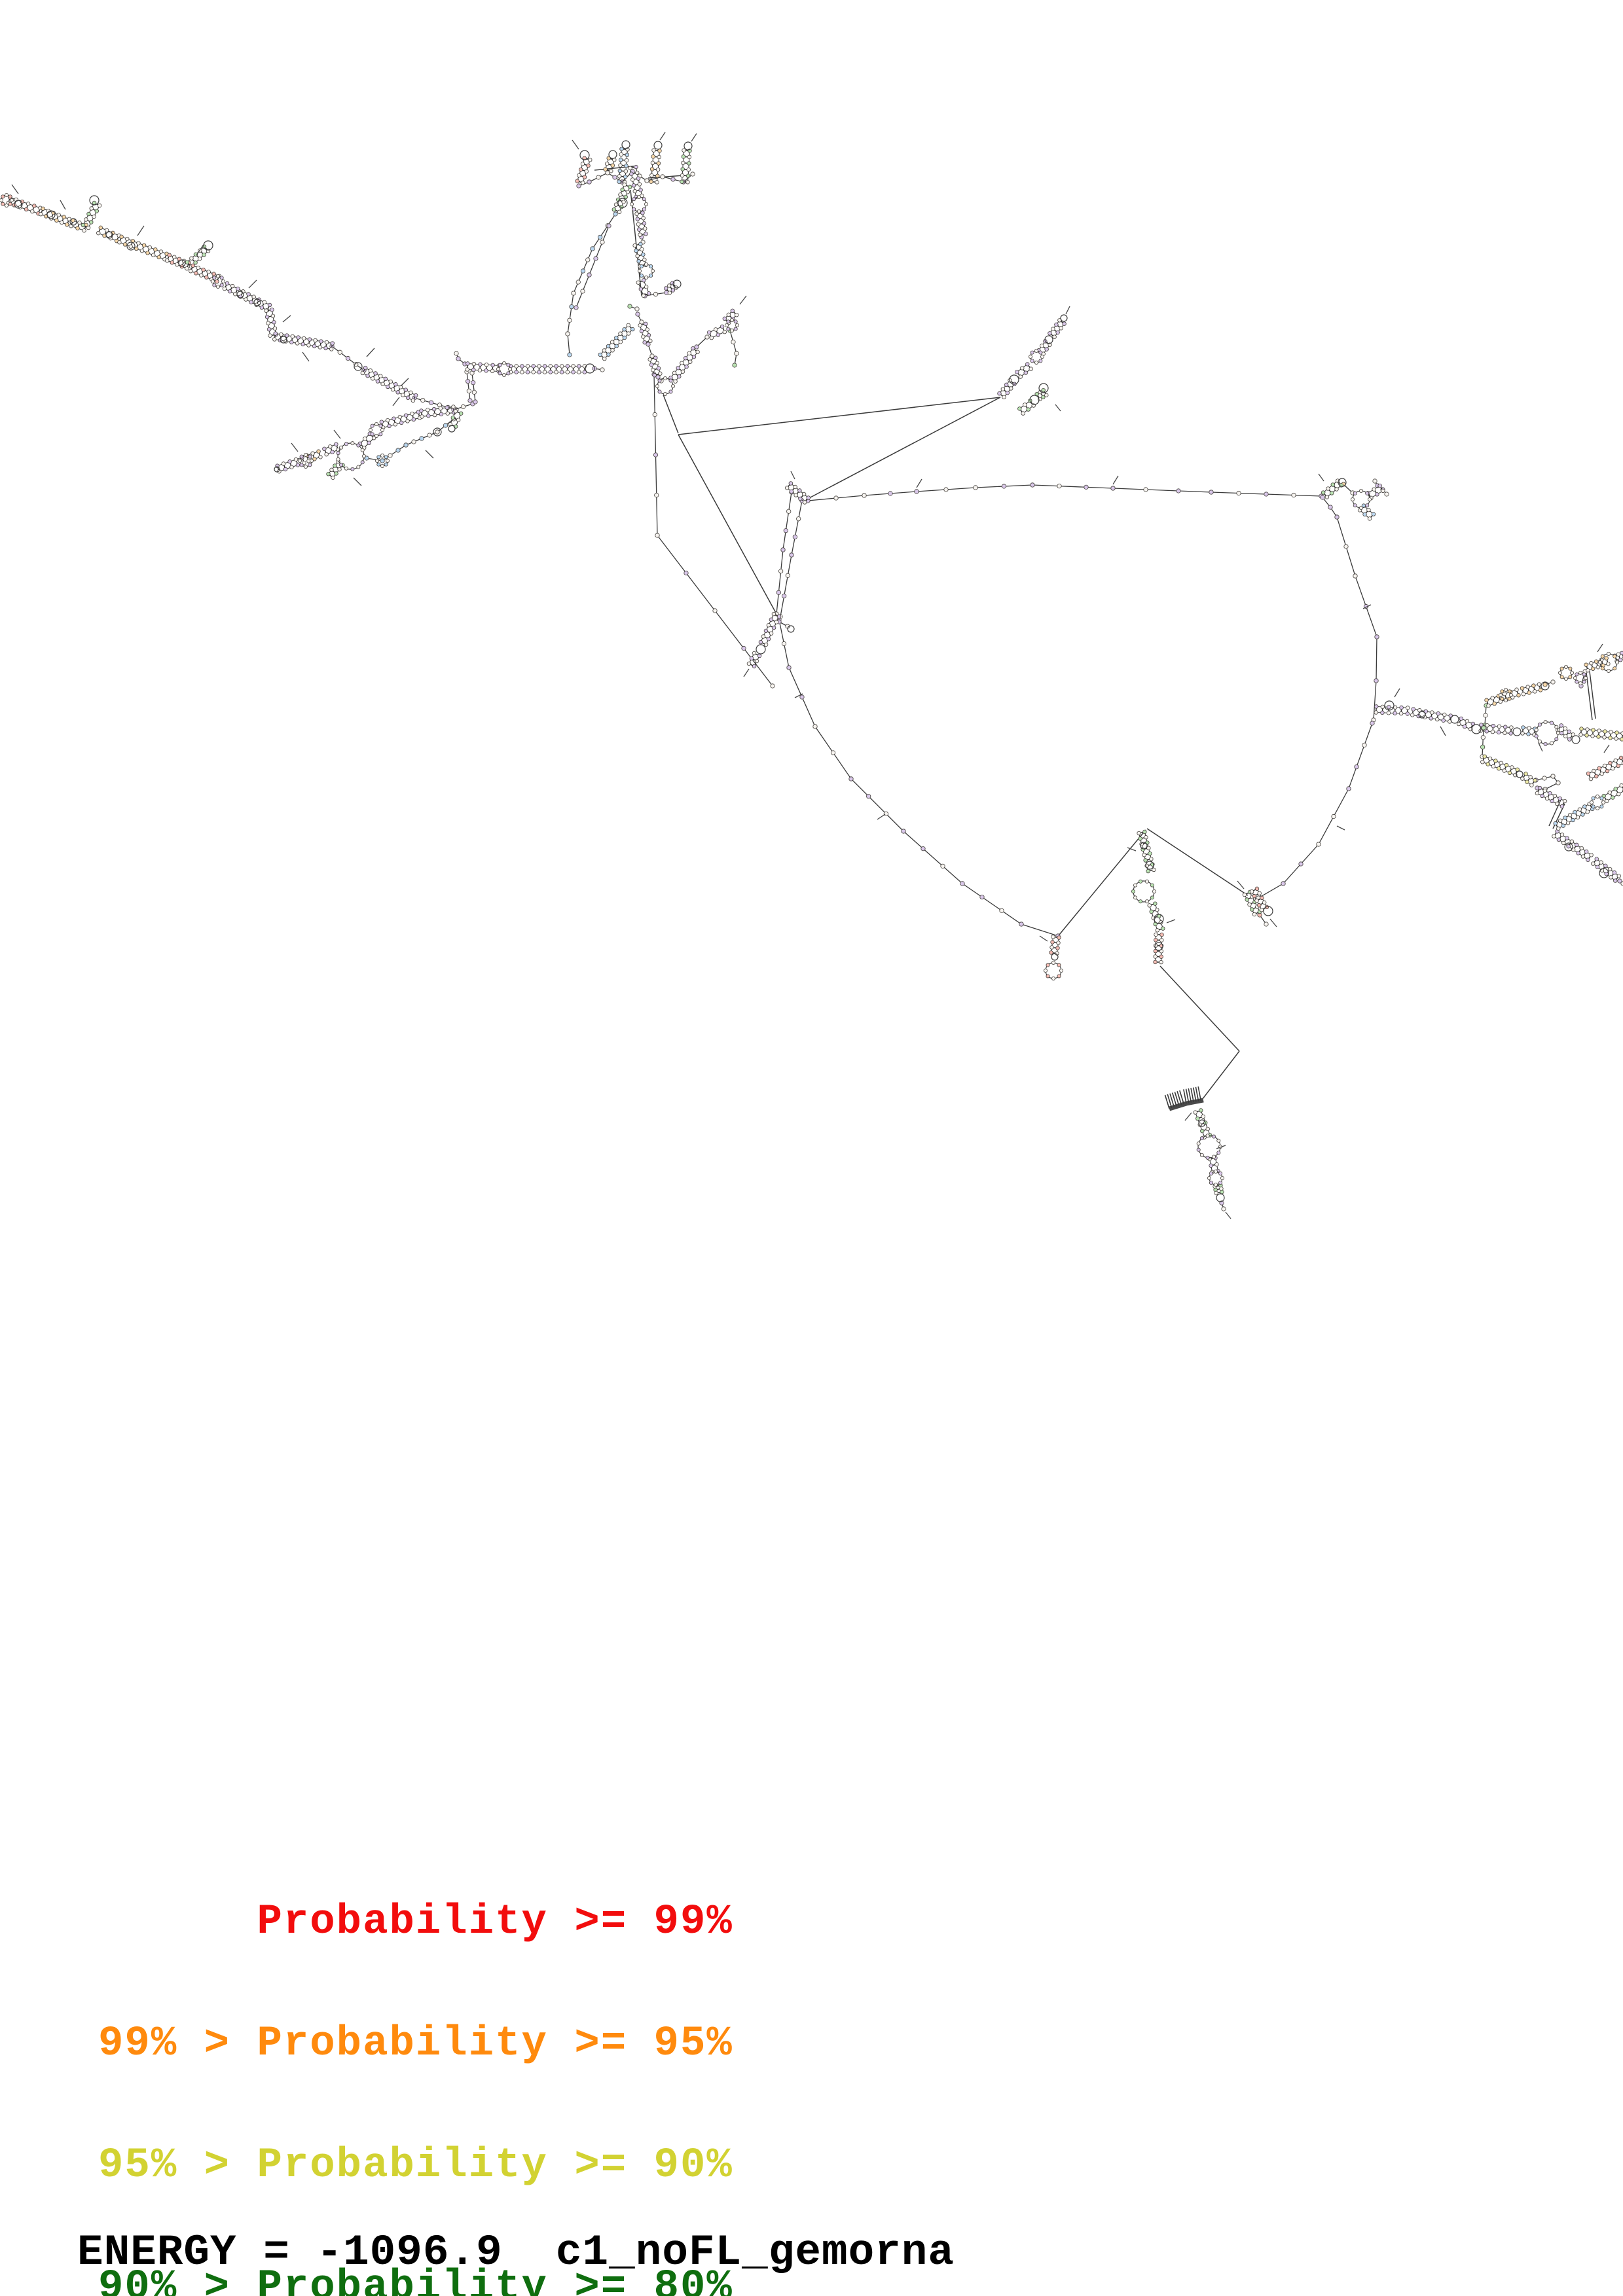 Image resolution: width=1623 pixels, height=2296 pixels. What do you see at coordinates (415, 2044) in the screenshot?
I see `legend-row-prob-95-99: 99% > Probability >= 95%` at bounding box center [415, 2044].